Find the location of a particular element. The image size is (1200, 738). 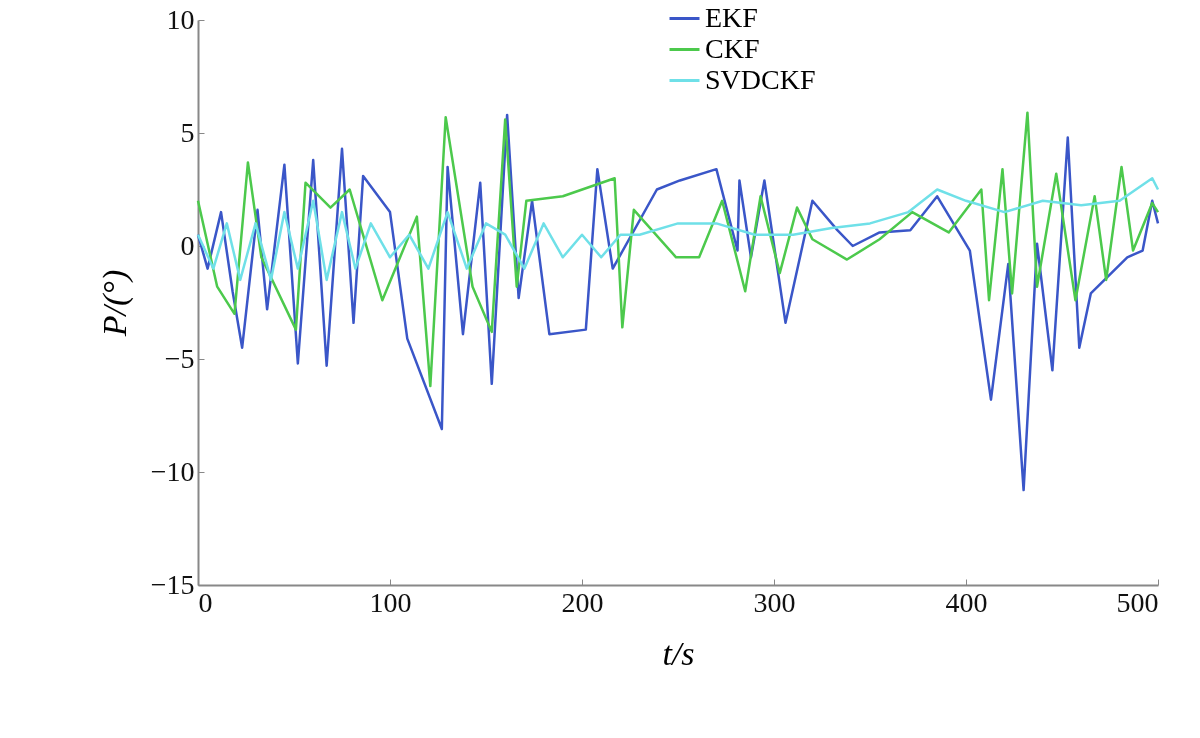

y-tick-label: −15 is located at coordinates (172, 584).